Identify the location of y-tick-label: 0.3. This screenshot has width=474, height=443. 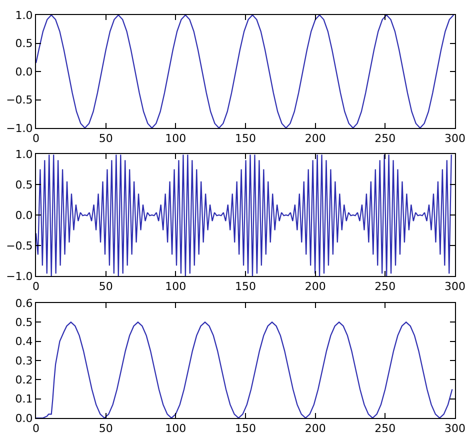
(24, 361).